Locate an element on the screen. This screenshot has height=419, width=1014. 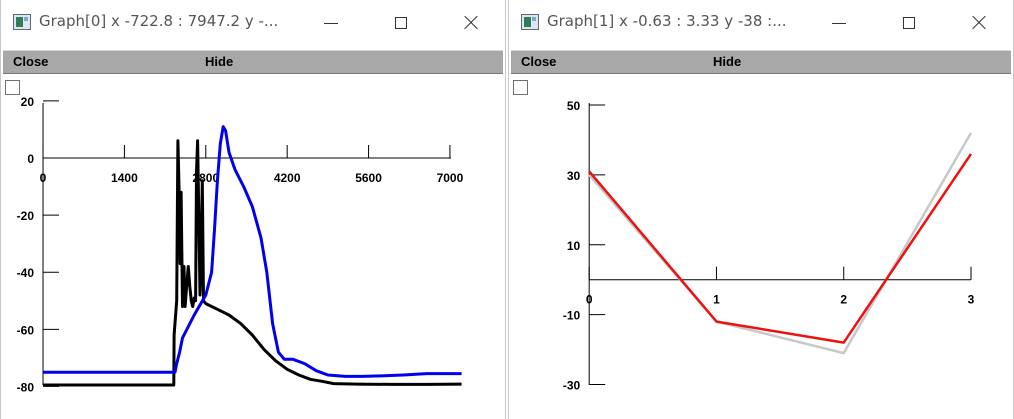
x-tick-label: 1 is located at coordinates (716, 300).